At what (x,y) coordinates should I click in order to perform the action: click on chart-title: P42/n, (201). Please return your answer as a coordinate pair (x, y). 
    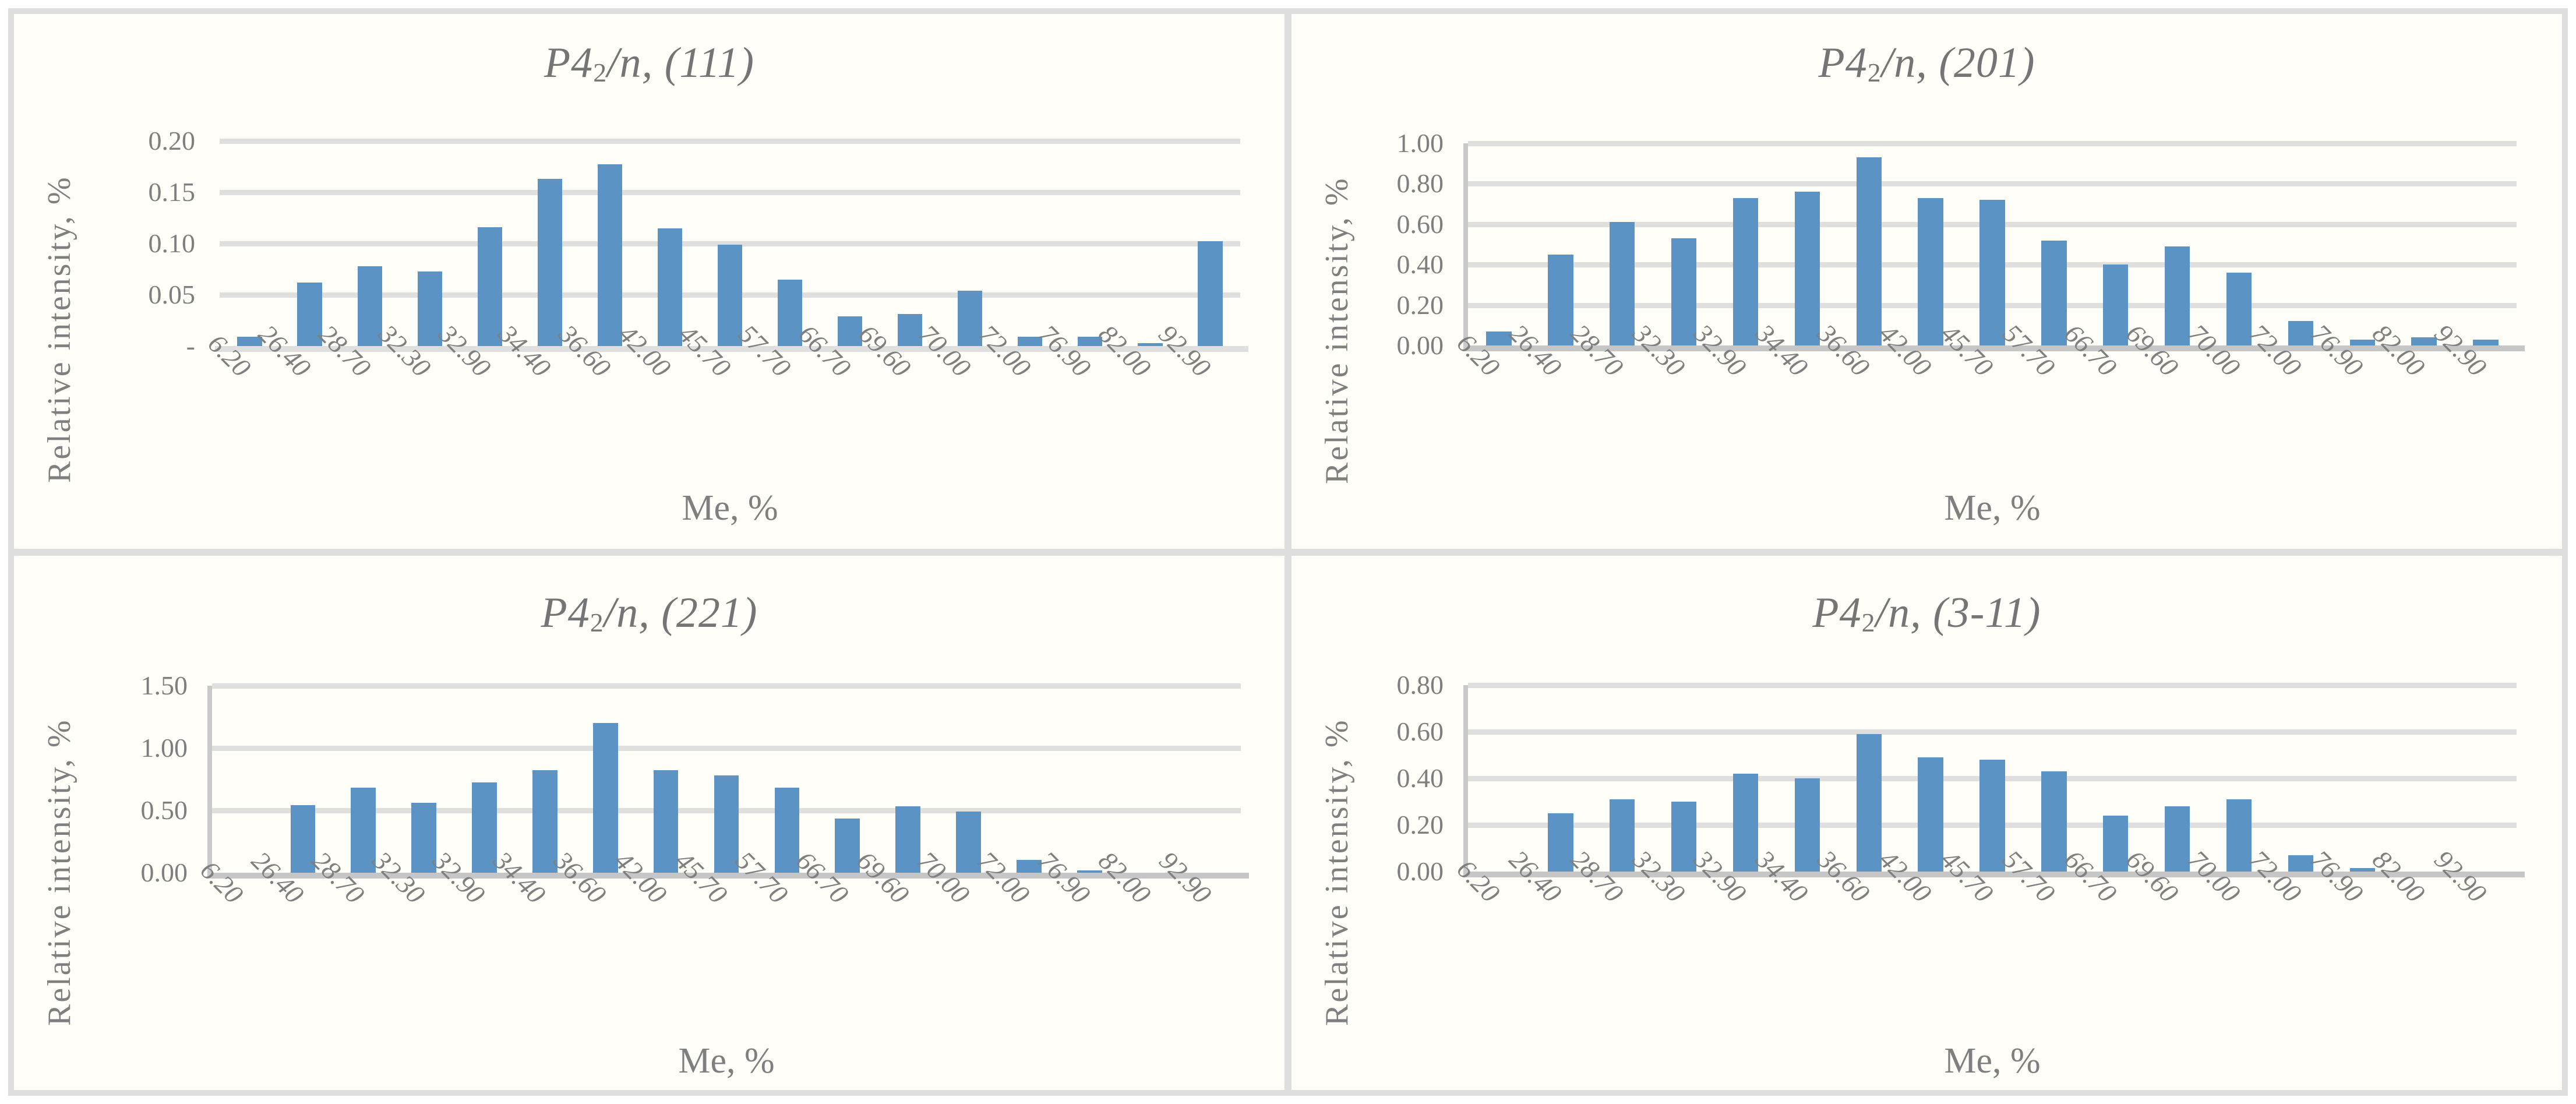
    Looking at the image, I should click on (1926, 63).